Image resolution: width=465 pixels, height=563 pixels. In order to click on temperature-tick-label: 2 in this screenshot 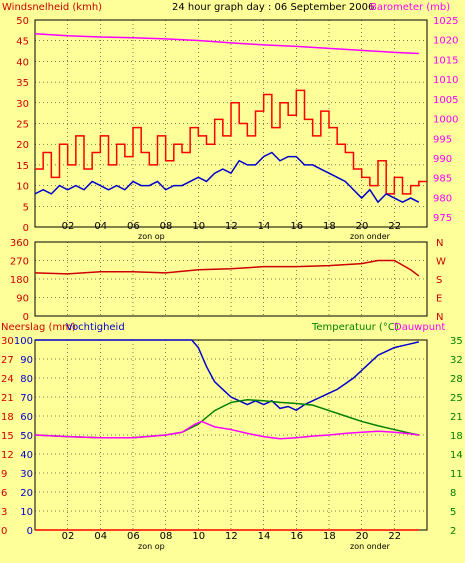, I will do `click(453, 531)`.